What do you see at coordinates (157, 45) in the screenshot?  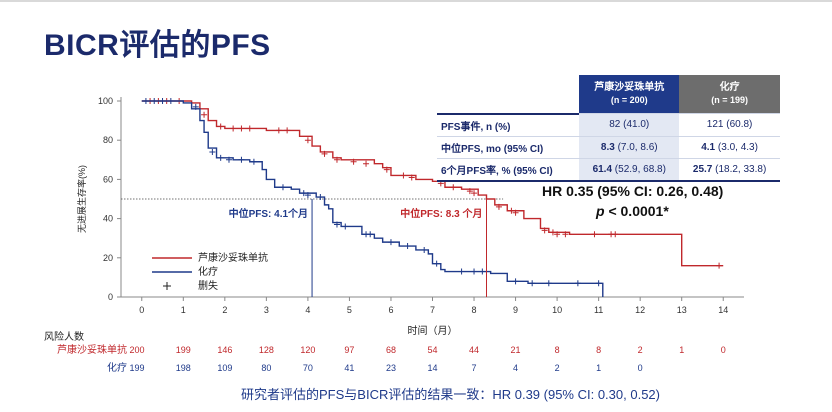 I see `page-title: BICR评估的PFS` at bounding box center [157, 45].